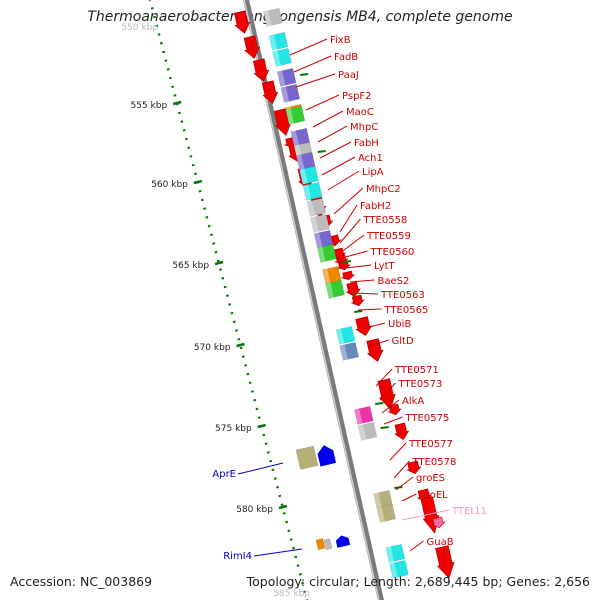  Describe the element at coordinates (403, 341) in the screenshot. I see `gene-label-gltd: GltD` at that location.